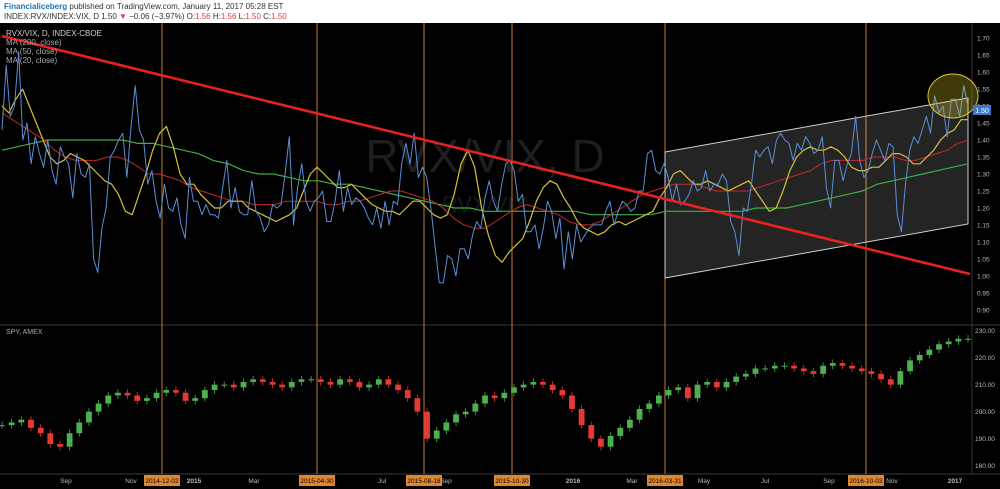 The height and width of the screenshot is (489, 1000). What do you see at coordinates (131, 481) in the screenshot?
I see `x-tick-label: Nov` at bounding box center [131, 481].